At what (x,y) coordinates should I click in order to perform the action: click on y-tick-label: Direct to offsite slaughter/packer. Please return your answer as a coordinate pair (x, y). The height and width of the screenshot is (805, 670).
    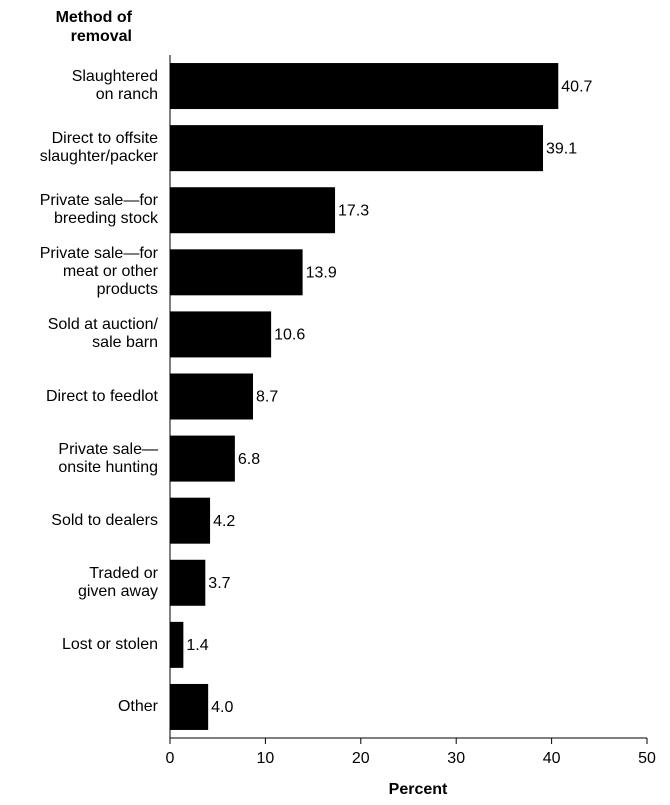
    Looking at the image, I should click on (98, 148).